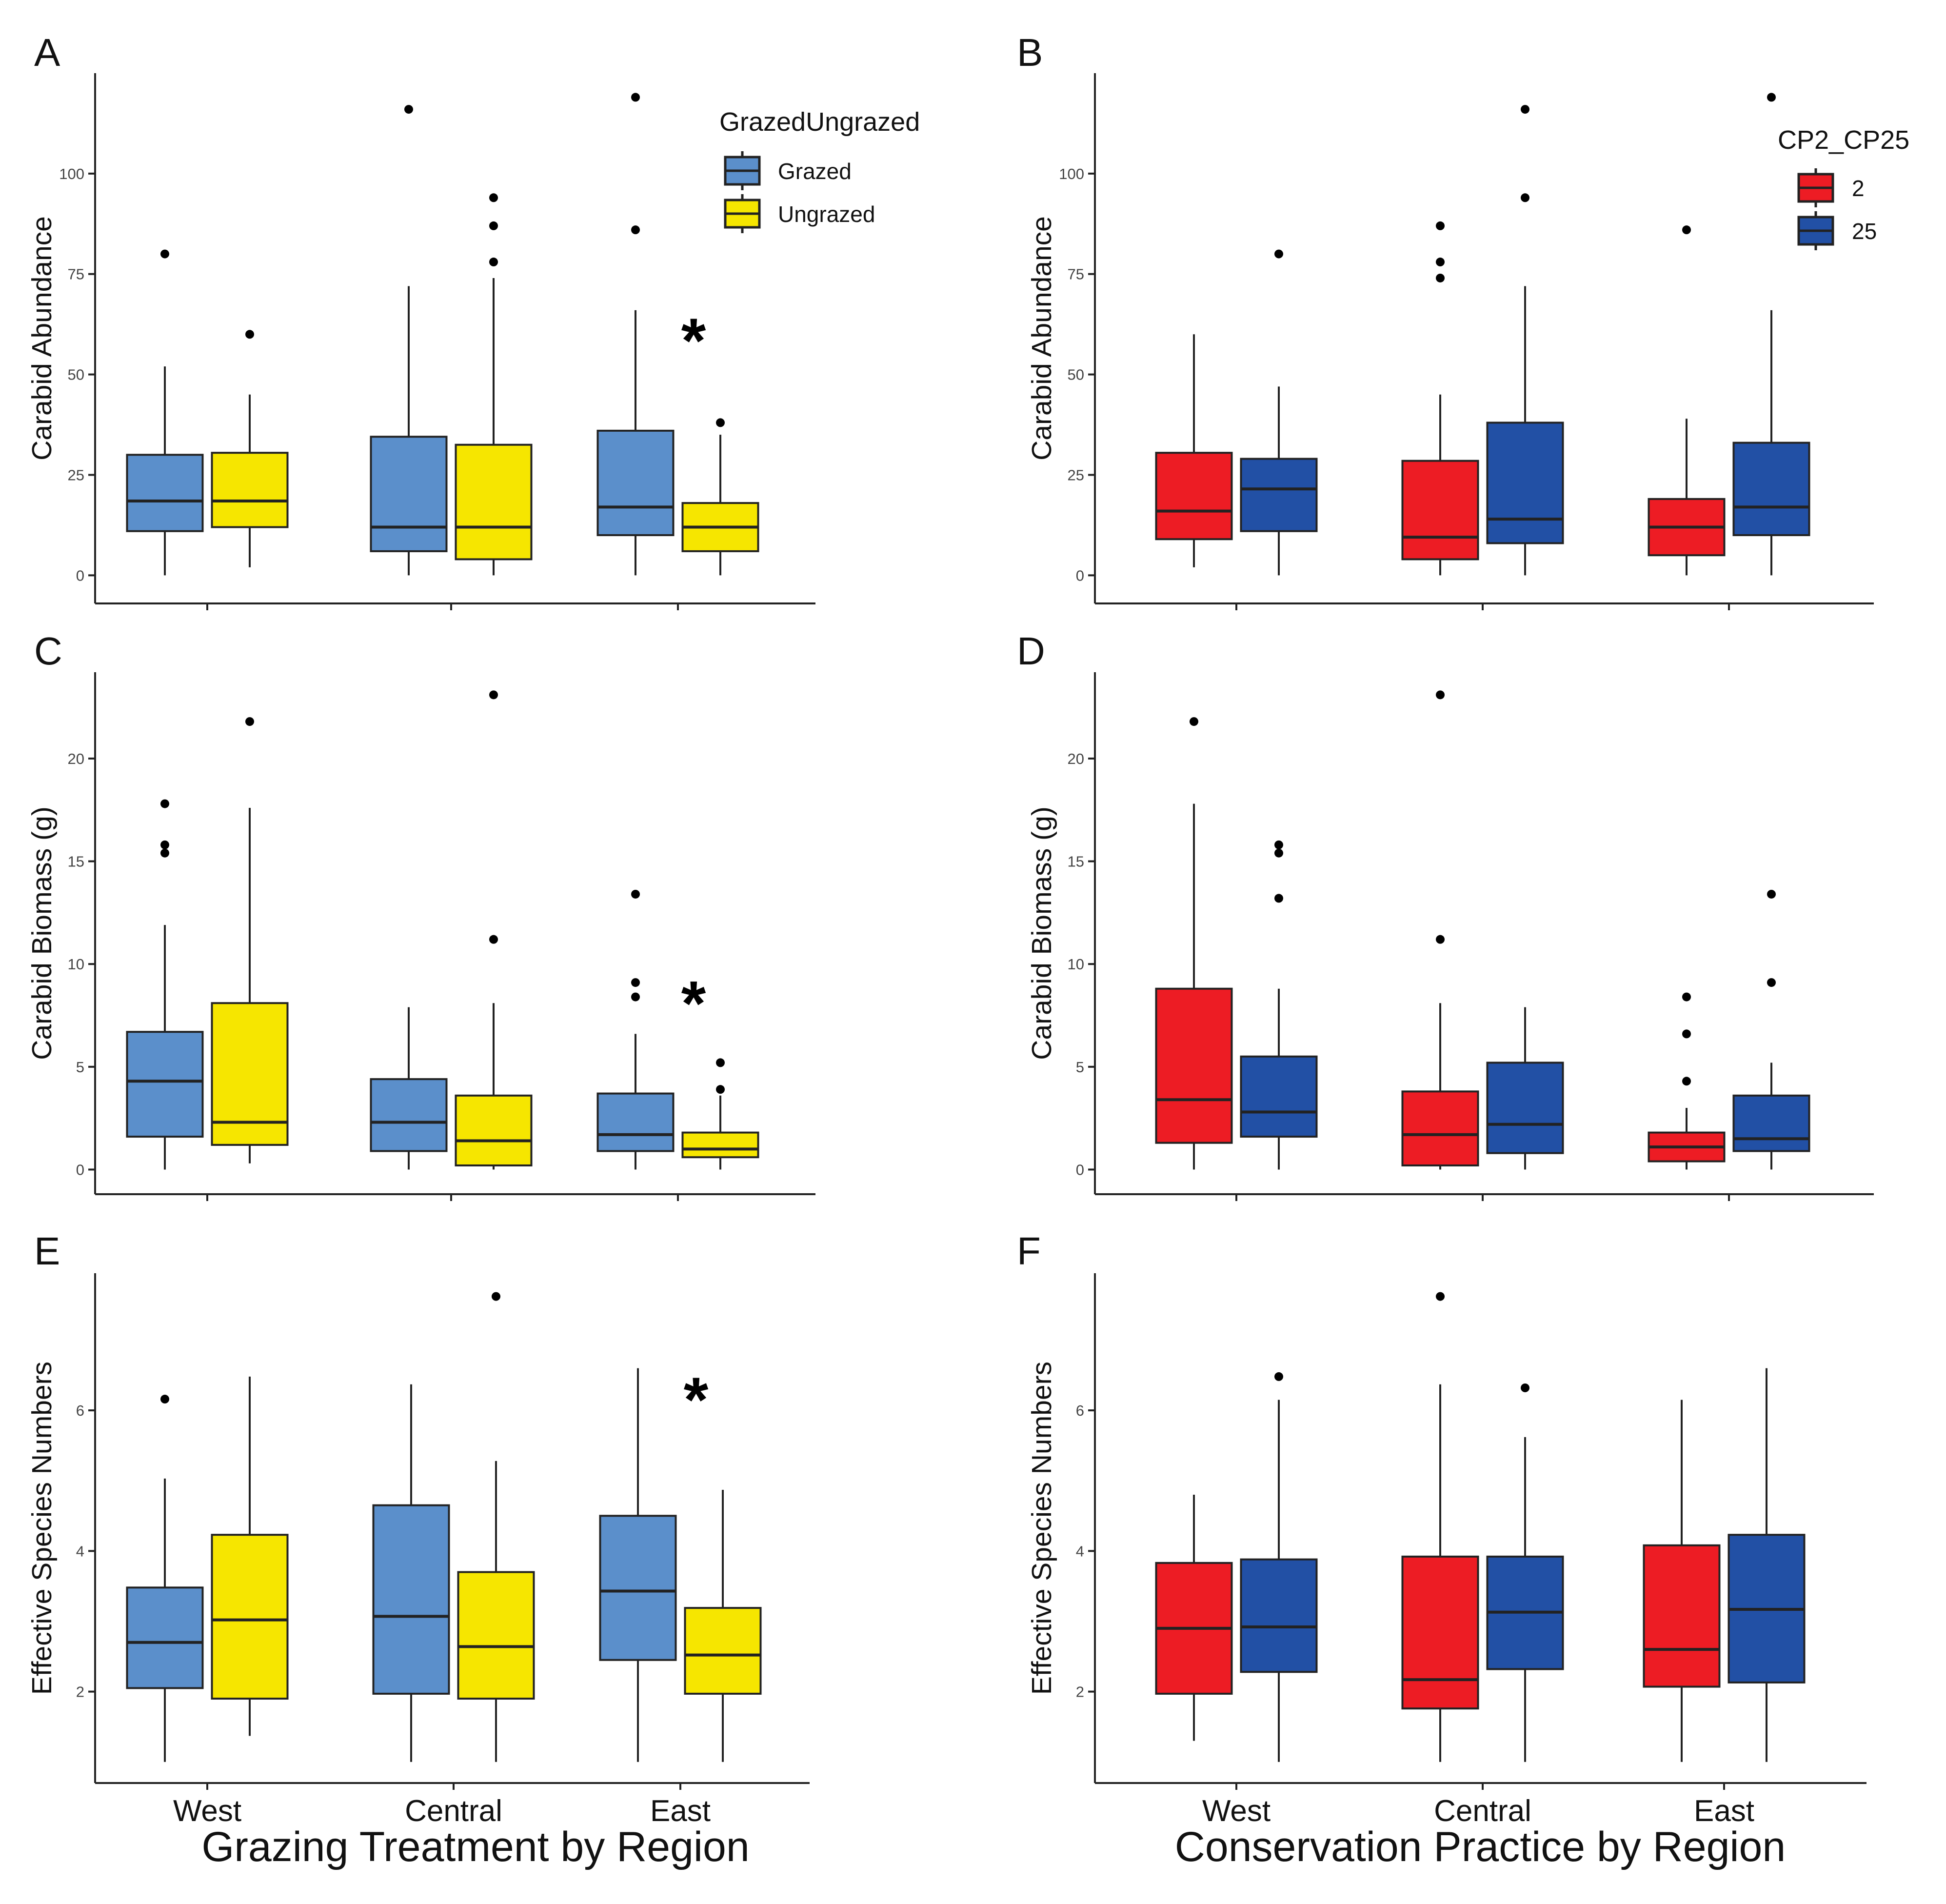  What do you see at coordinates (1072, 174) in the screenshot?
I see `y-tick-label-B-4: 100` at bounding box center [1072, 174].